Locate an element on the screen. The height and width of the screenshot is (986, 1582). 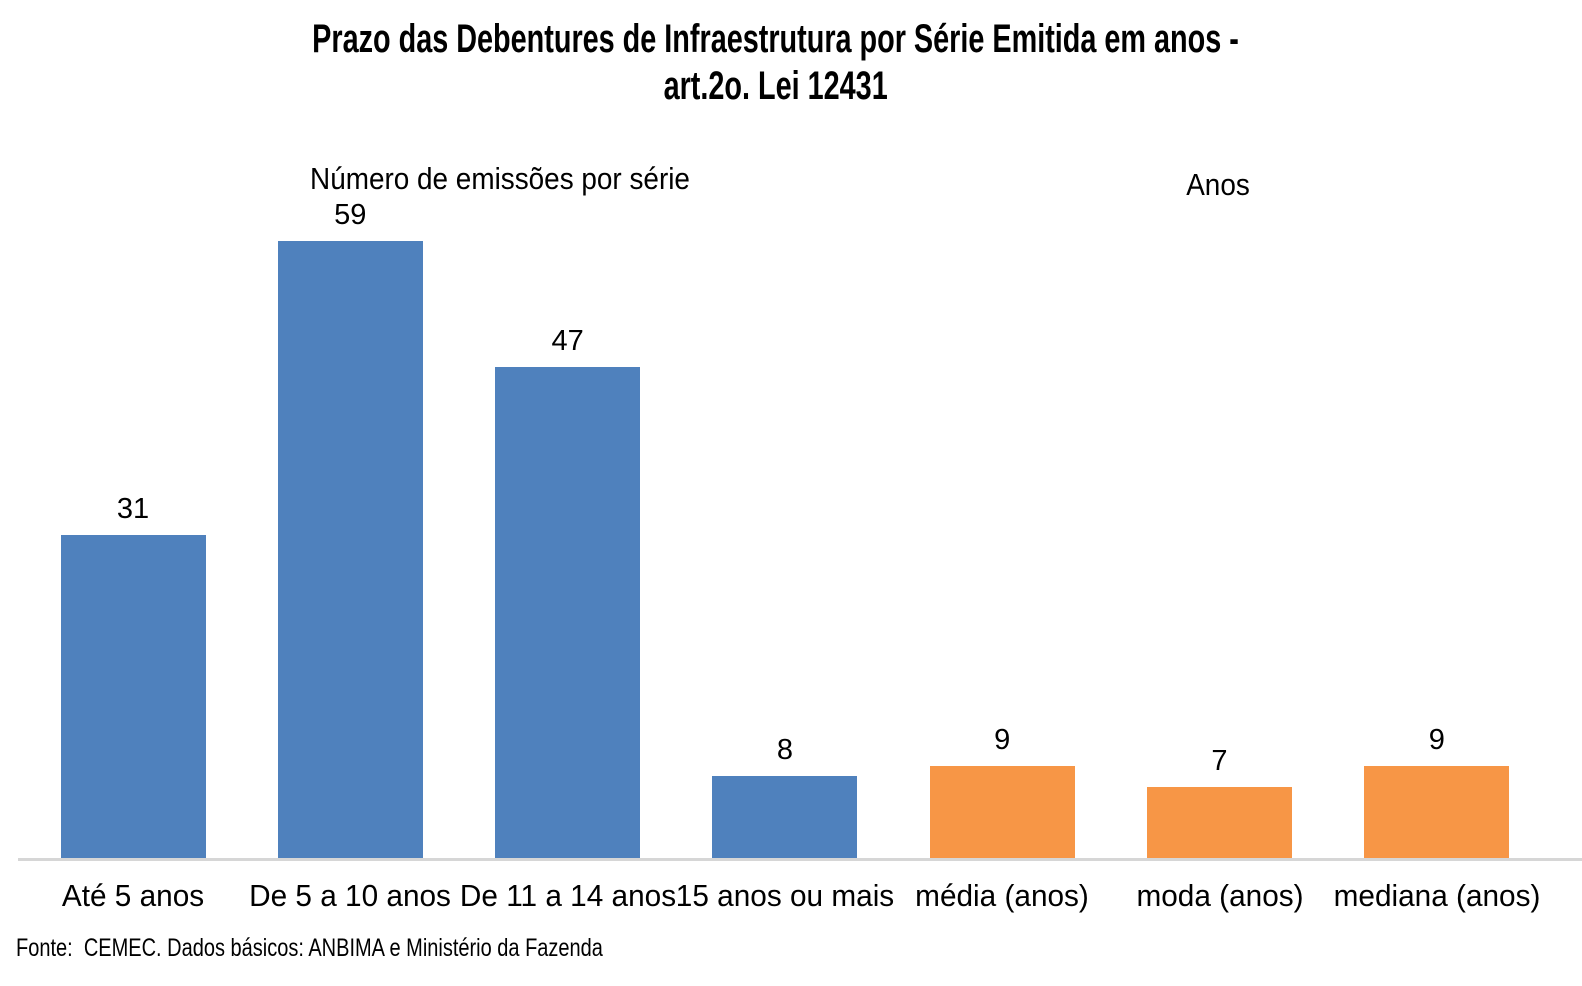
bar-media-anos is located at coordinates (1002, 812).